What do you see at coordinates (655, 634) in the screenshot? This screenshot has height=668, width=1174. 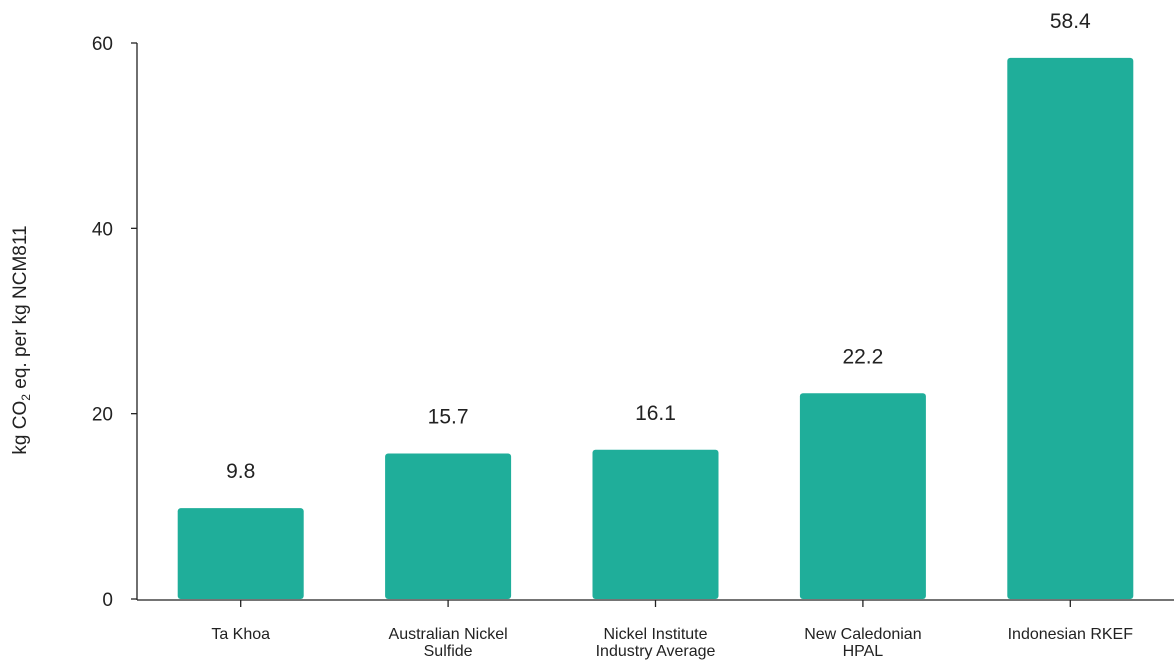 I see `x-tick-label-line: Nickel Institute` at bounding box center [655, 634].